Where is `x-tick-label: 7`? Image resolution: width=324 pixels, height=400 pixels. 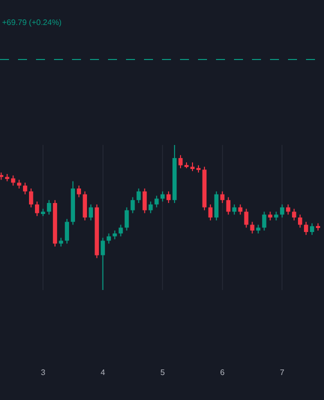
x-tick-label: 7 is located at coordinates (282, 372).